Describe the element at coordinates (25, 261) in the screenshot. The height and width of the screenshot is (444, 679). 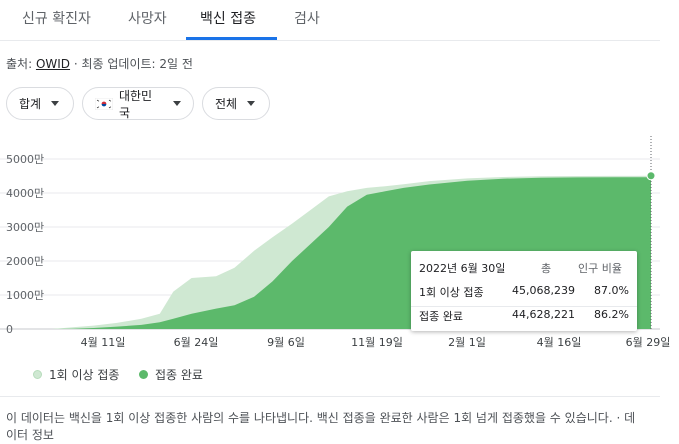
I see `y-tick-label: 2000만` at that location.